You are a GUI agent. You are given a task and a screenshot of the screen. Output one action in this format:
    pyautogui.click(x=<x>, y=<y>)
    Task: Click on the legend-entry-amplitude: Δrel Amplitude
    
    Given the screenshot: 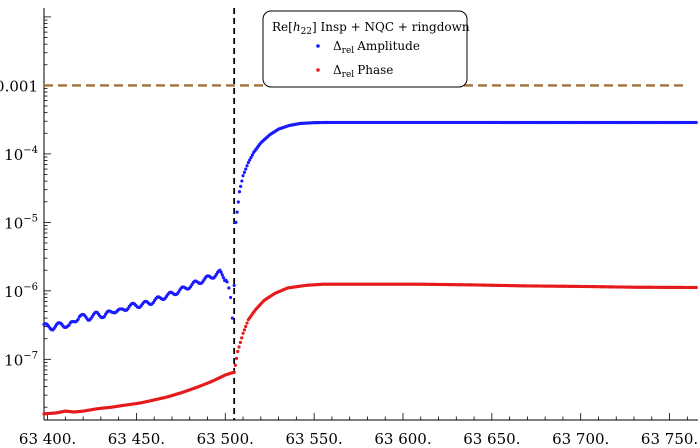 What is the action you would take?
    pyautogui.click(x=376, y=47)
    